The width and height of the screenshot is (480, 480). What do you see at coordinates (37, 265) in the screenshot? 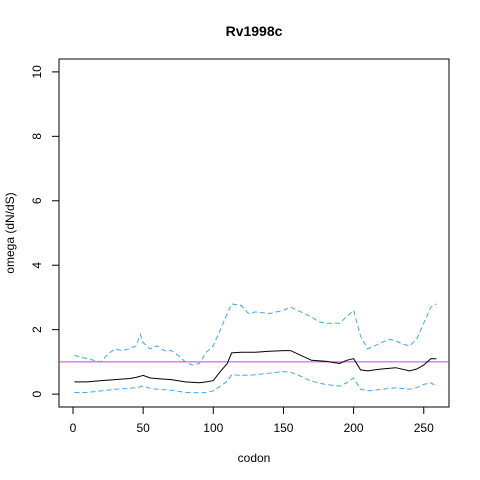
I see `y-tick-label: 4` at bounding box center [37, 265].